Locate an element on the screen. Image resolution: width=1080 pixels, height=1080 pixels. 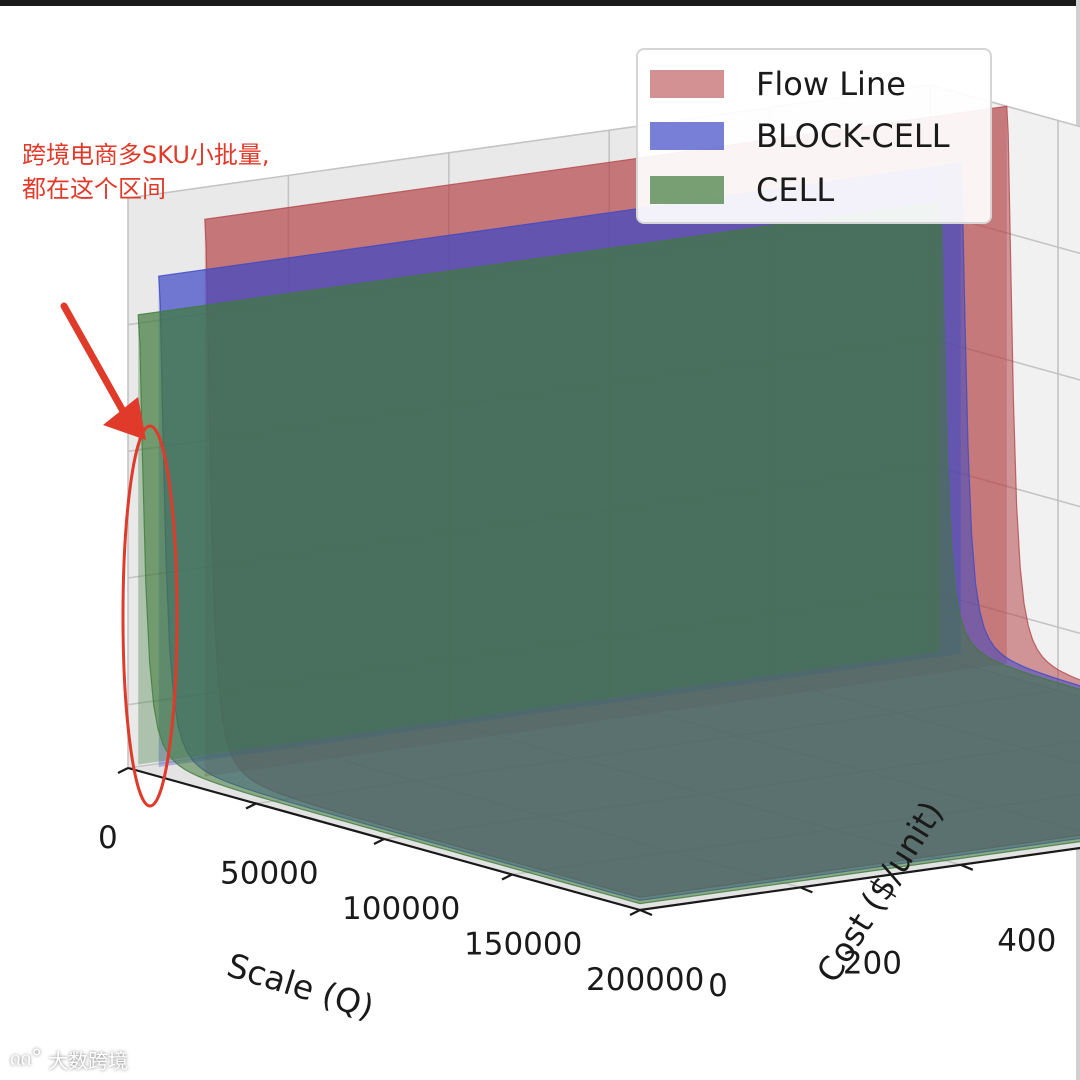
legend-item-flow-line: Flow Line is located at coordinates (778, 84).